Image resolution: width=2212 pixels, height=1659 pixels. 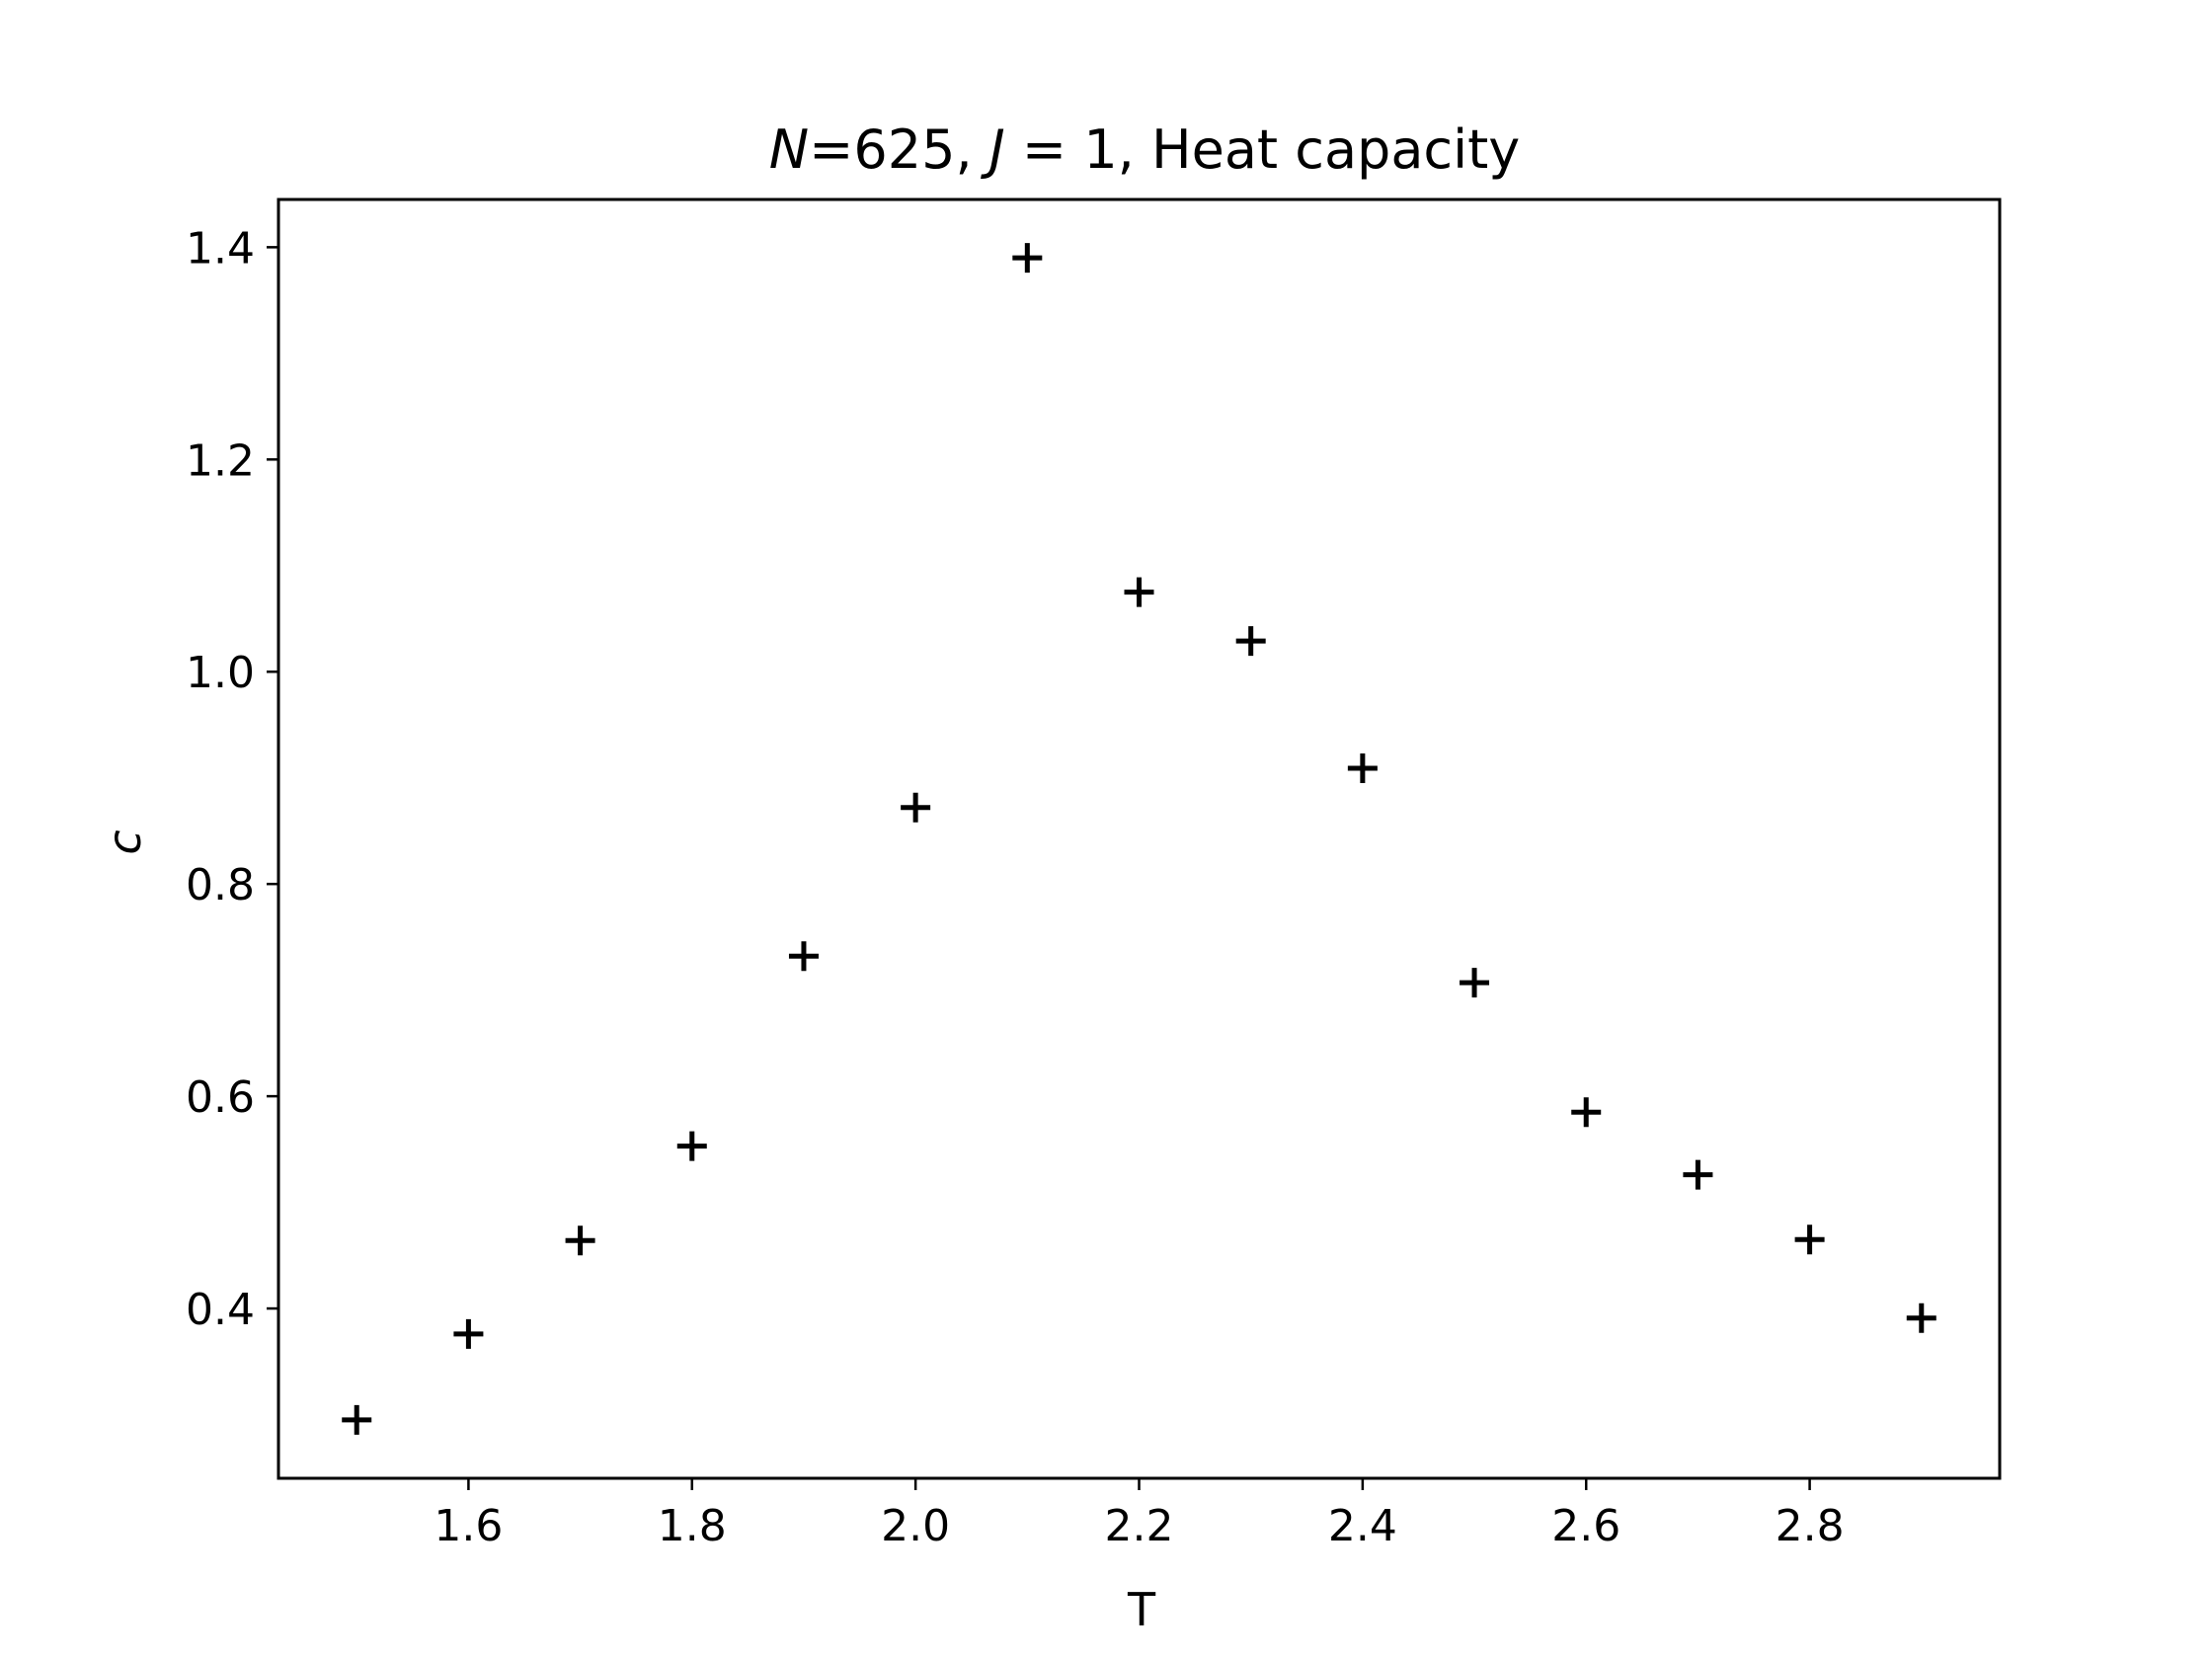 What do you see at coordinates (789, 149) in the screenshot?
I see `title-n-var: N` at bounding box center [789, 149].